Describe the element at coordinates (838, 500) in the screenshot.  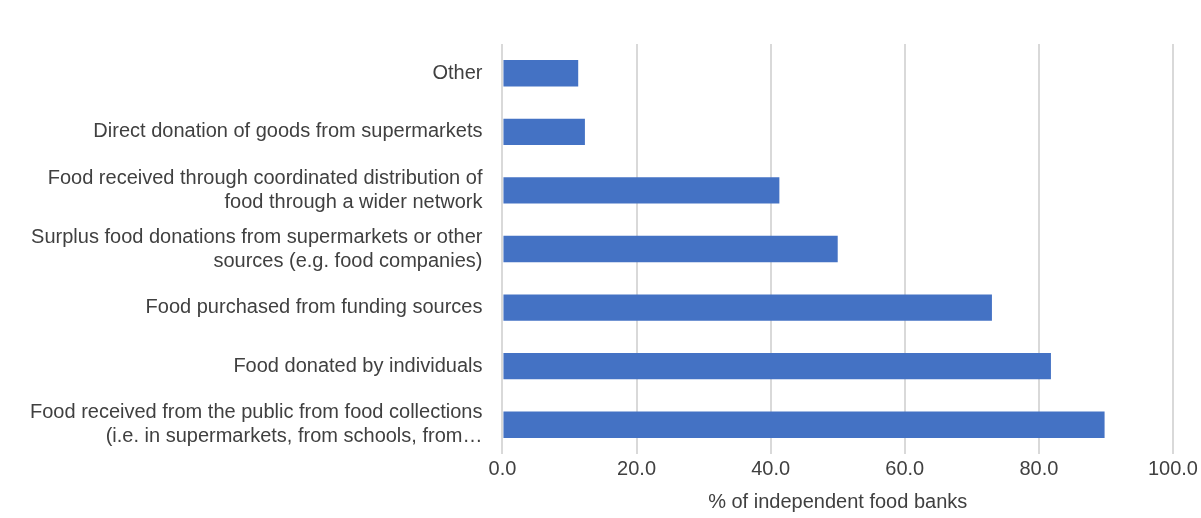
I see `x-axis-title: % of independent food banks` at that location.